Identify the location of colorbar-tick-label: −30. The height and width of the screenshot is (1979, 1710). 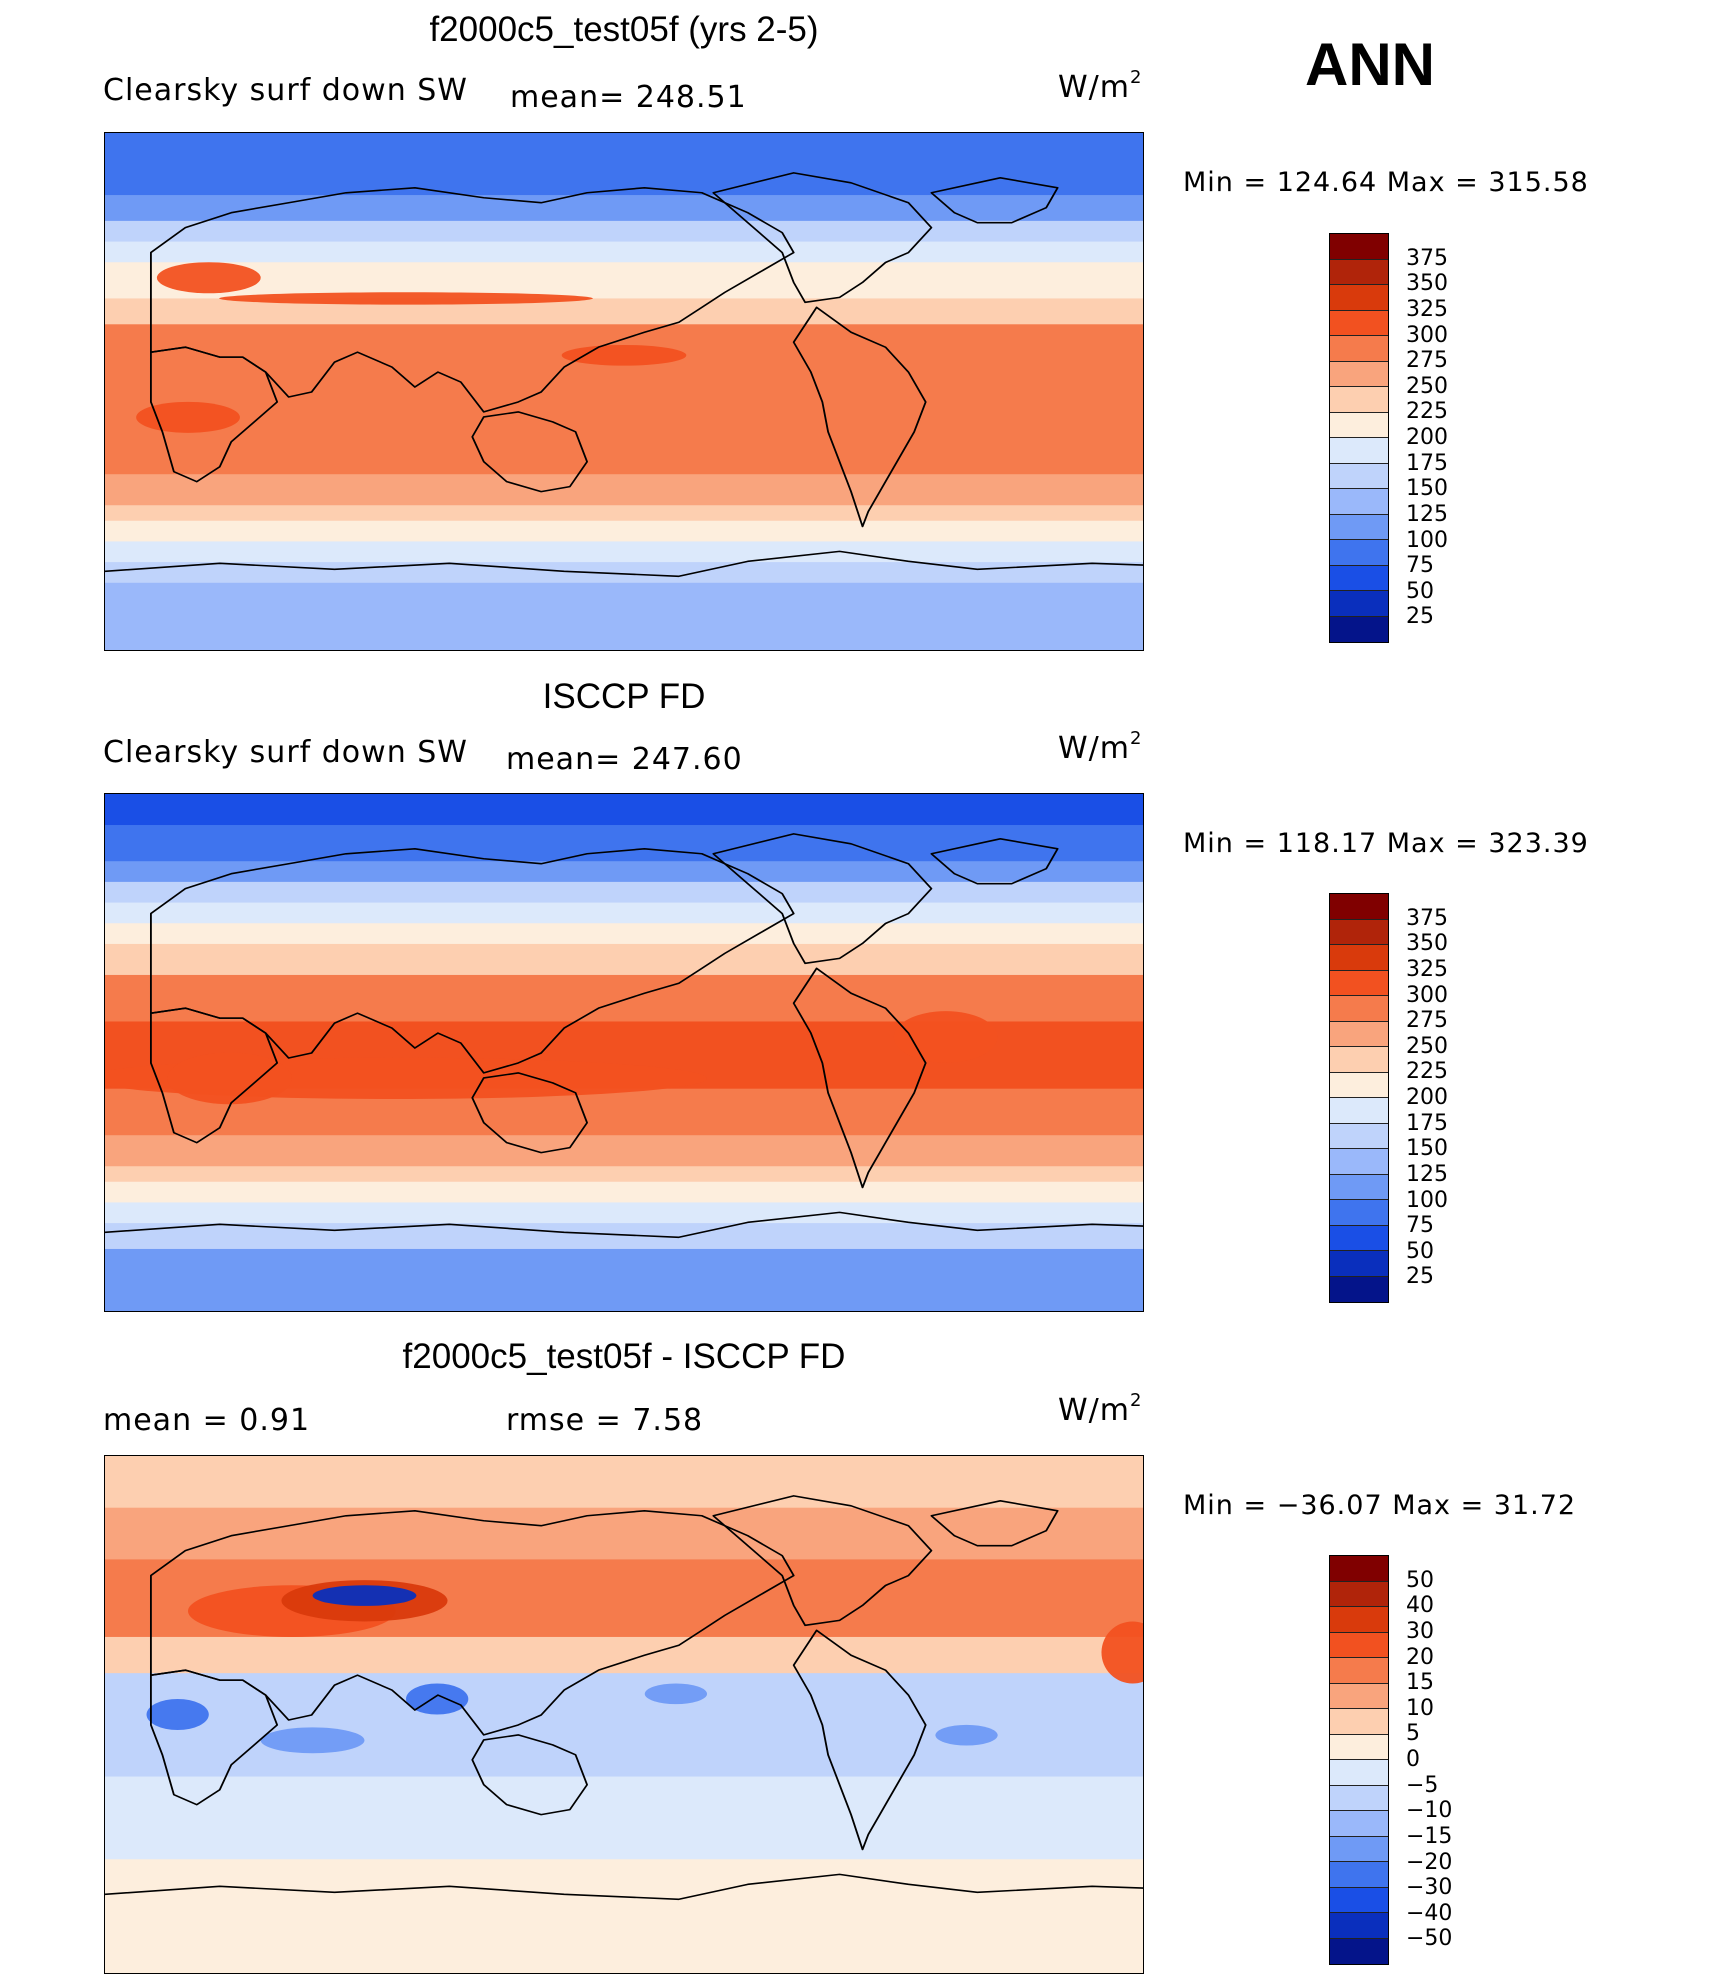
(1429, 1888).